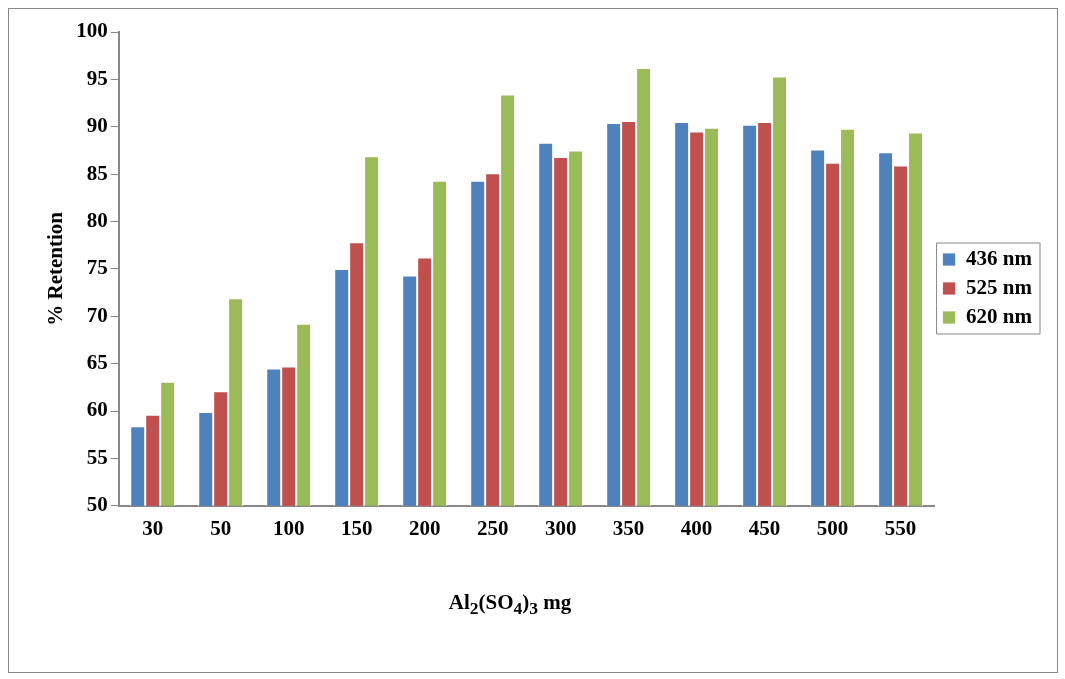  Describe the element at coordinates (97, 172) in the screenshot. I see `y-tick-label: 85` at that location.